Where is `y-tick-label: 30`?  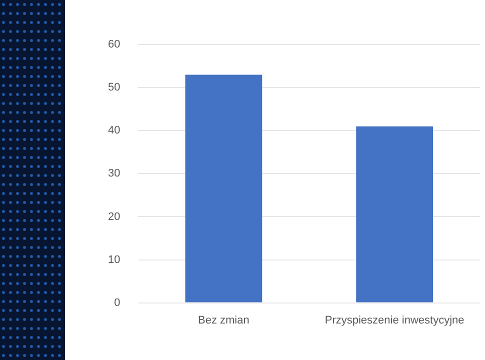
y-tick-label: 30 is located at coordinates (114, 174).